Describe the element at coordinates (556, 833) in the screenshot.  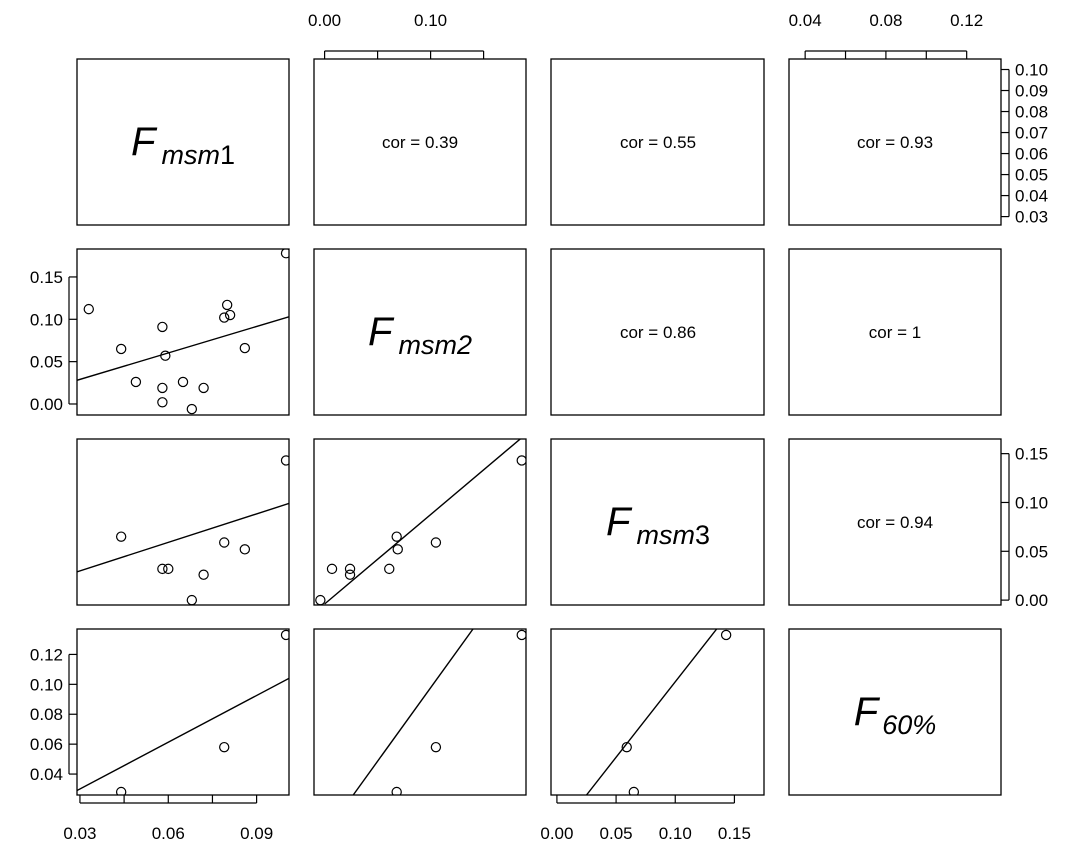
I see `tick-label-bottom: 0.00` at that location.